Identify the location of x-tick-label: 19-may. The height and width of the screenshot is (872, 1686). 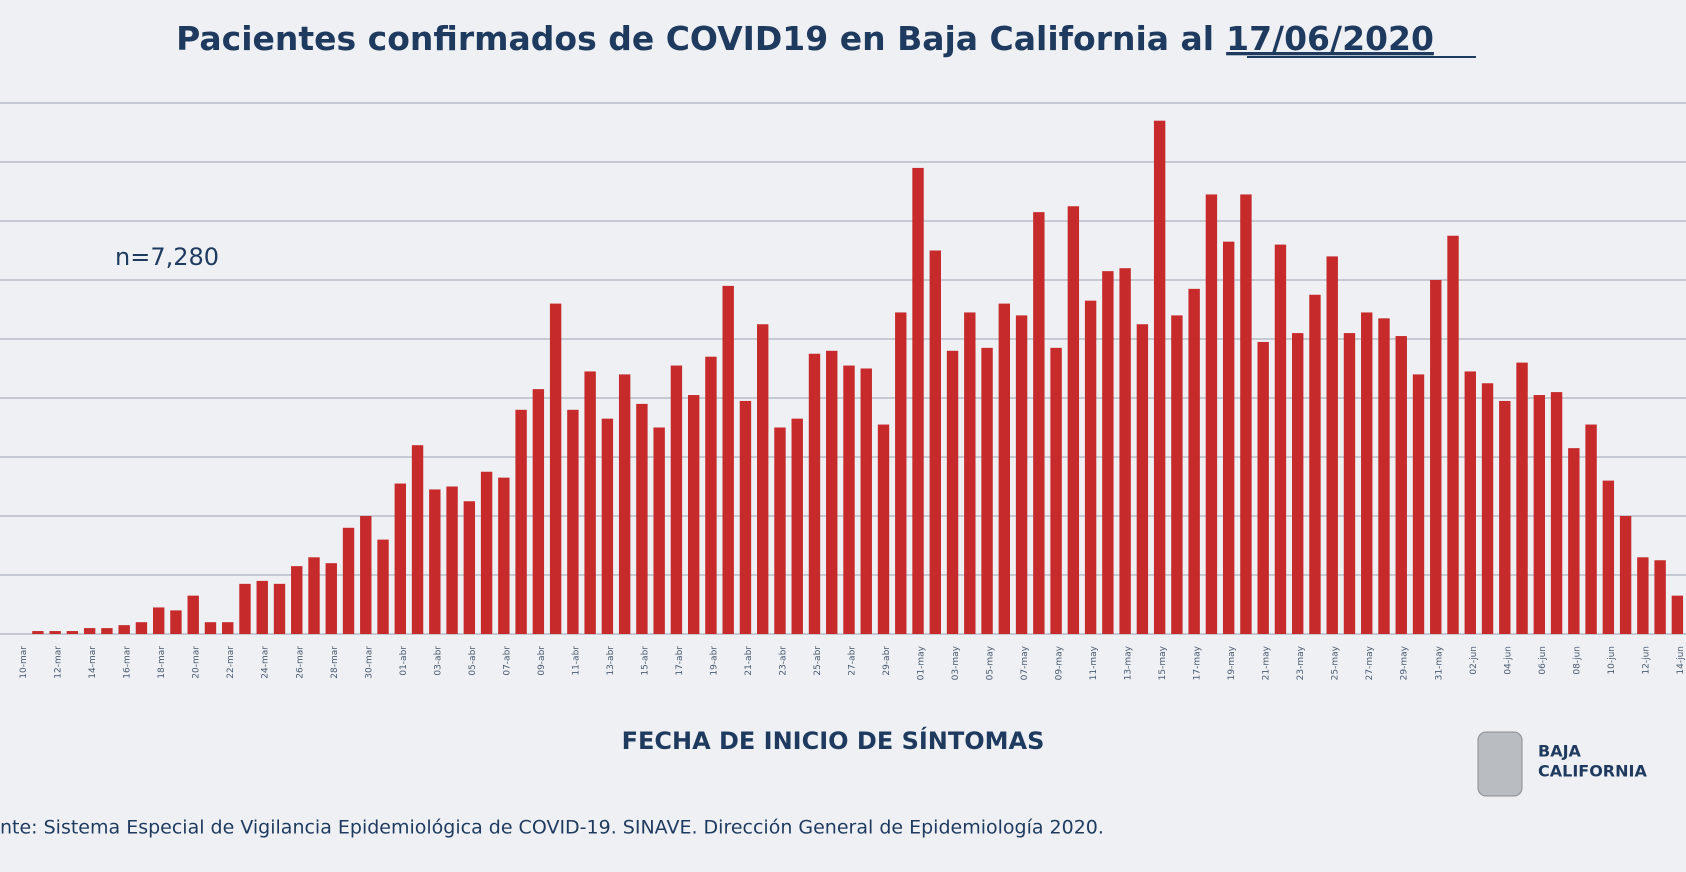
(1232, 662).